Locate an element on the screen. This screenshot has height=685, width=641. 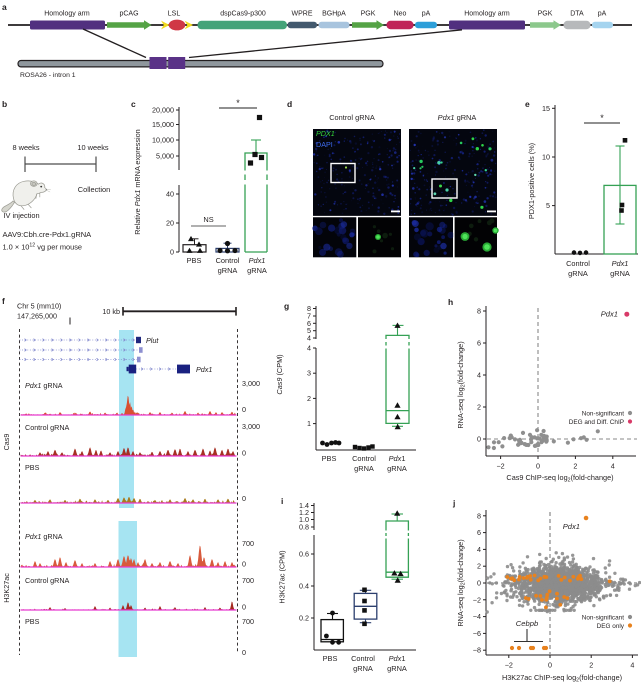
svg-text: 1.4 is located at coordinates (304, 505).